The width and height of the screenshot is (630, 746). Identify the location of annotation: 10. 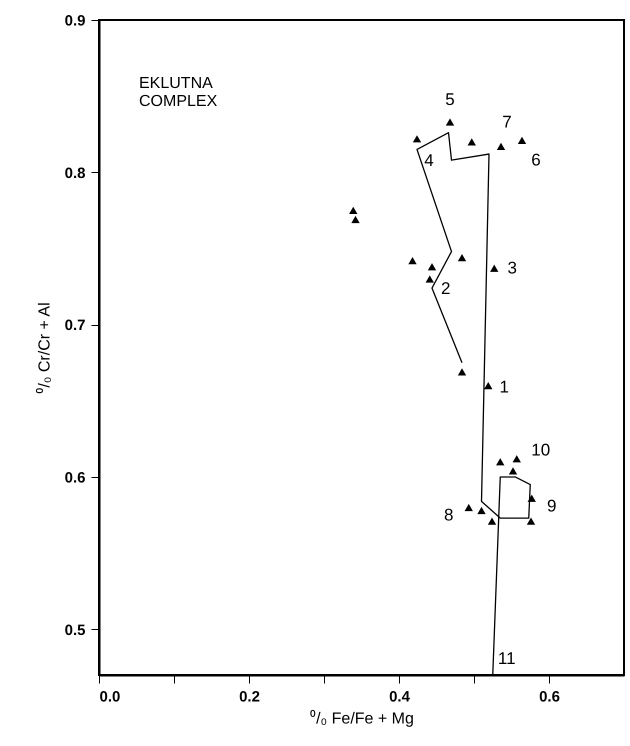
(540, 450).